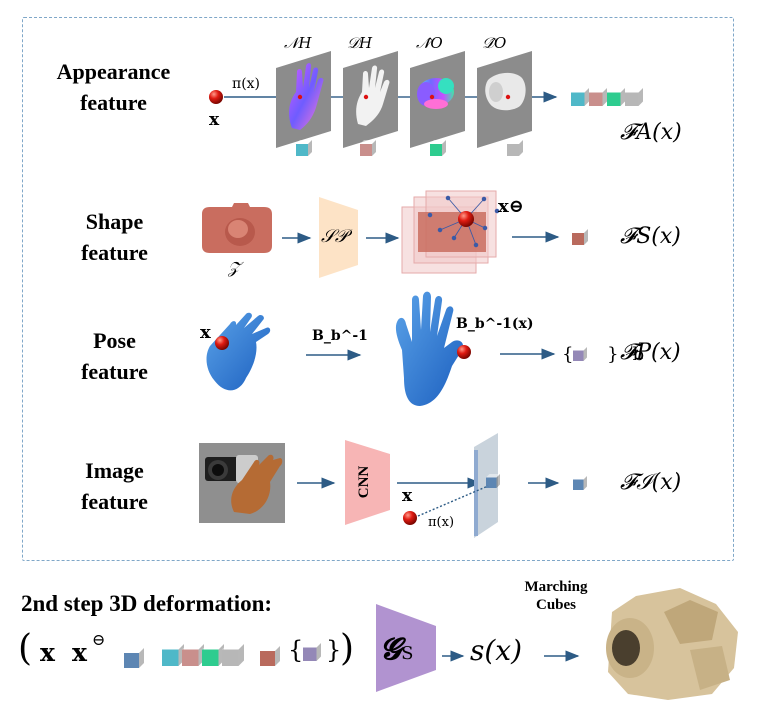 Image resolution: width=767 pixels, height=710 pixels. Describe the element at coordinates (410, 518) in the screenshot. I see `image-point-ball` at that location.